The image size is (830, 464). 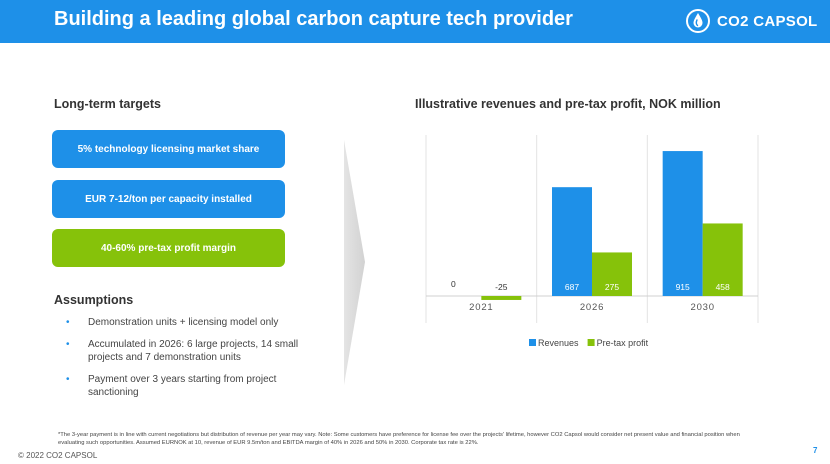 I want to click on data-label: 275, so click(x=612, y=287).